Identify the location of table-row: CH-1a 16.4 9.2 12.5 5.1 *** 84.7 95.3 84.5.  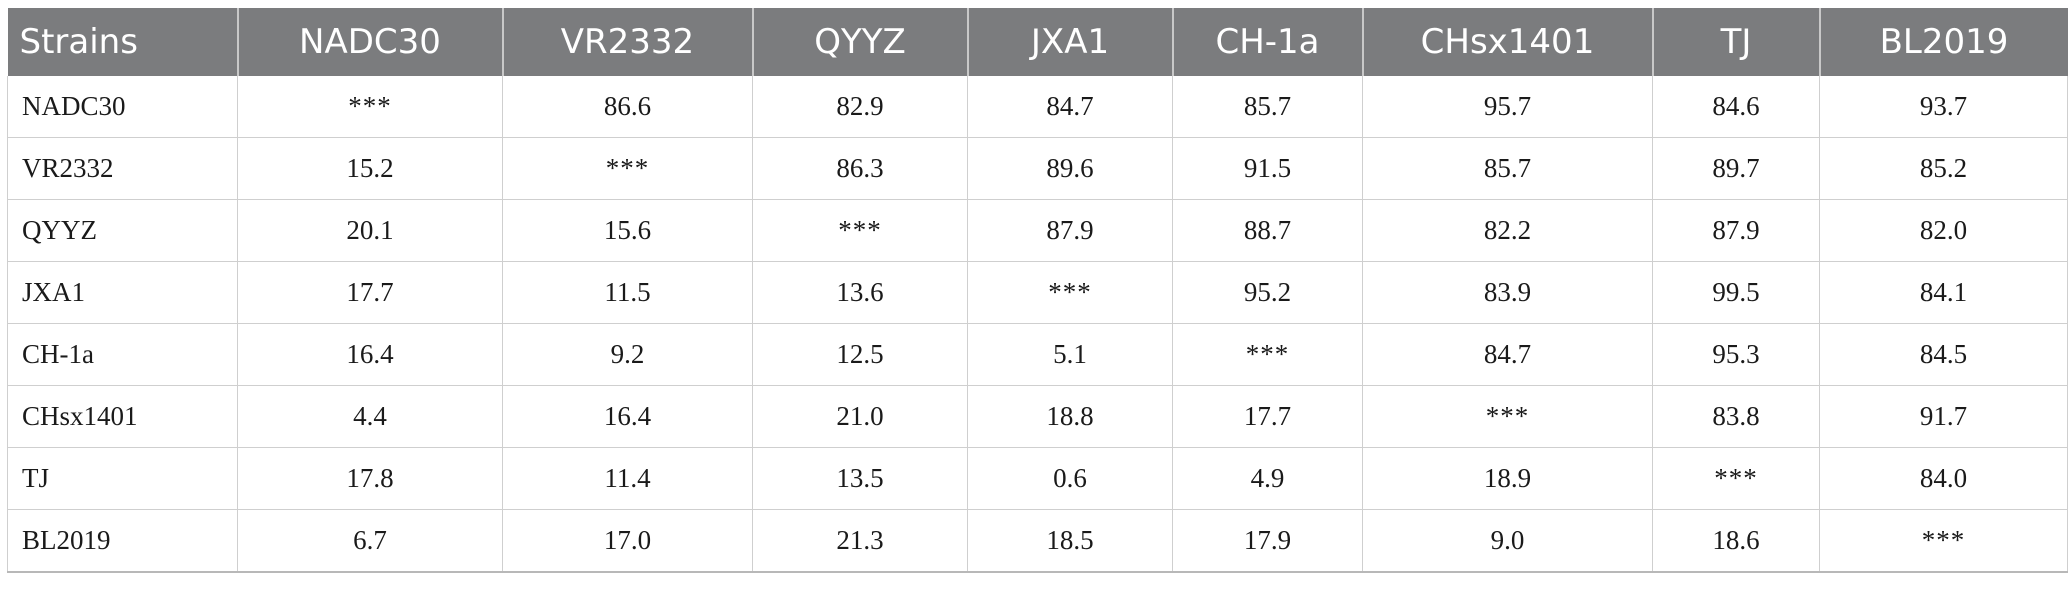
(1037, 354).